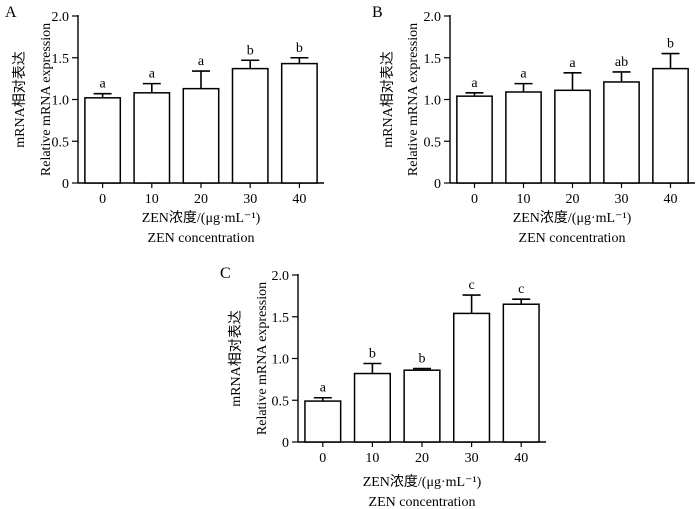  I want to click on significance-letter: ab, so click(621, 62).